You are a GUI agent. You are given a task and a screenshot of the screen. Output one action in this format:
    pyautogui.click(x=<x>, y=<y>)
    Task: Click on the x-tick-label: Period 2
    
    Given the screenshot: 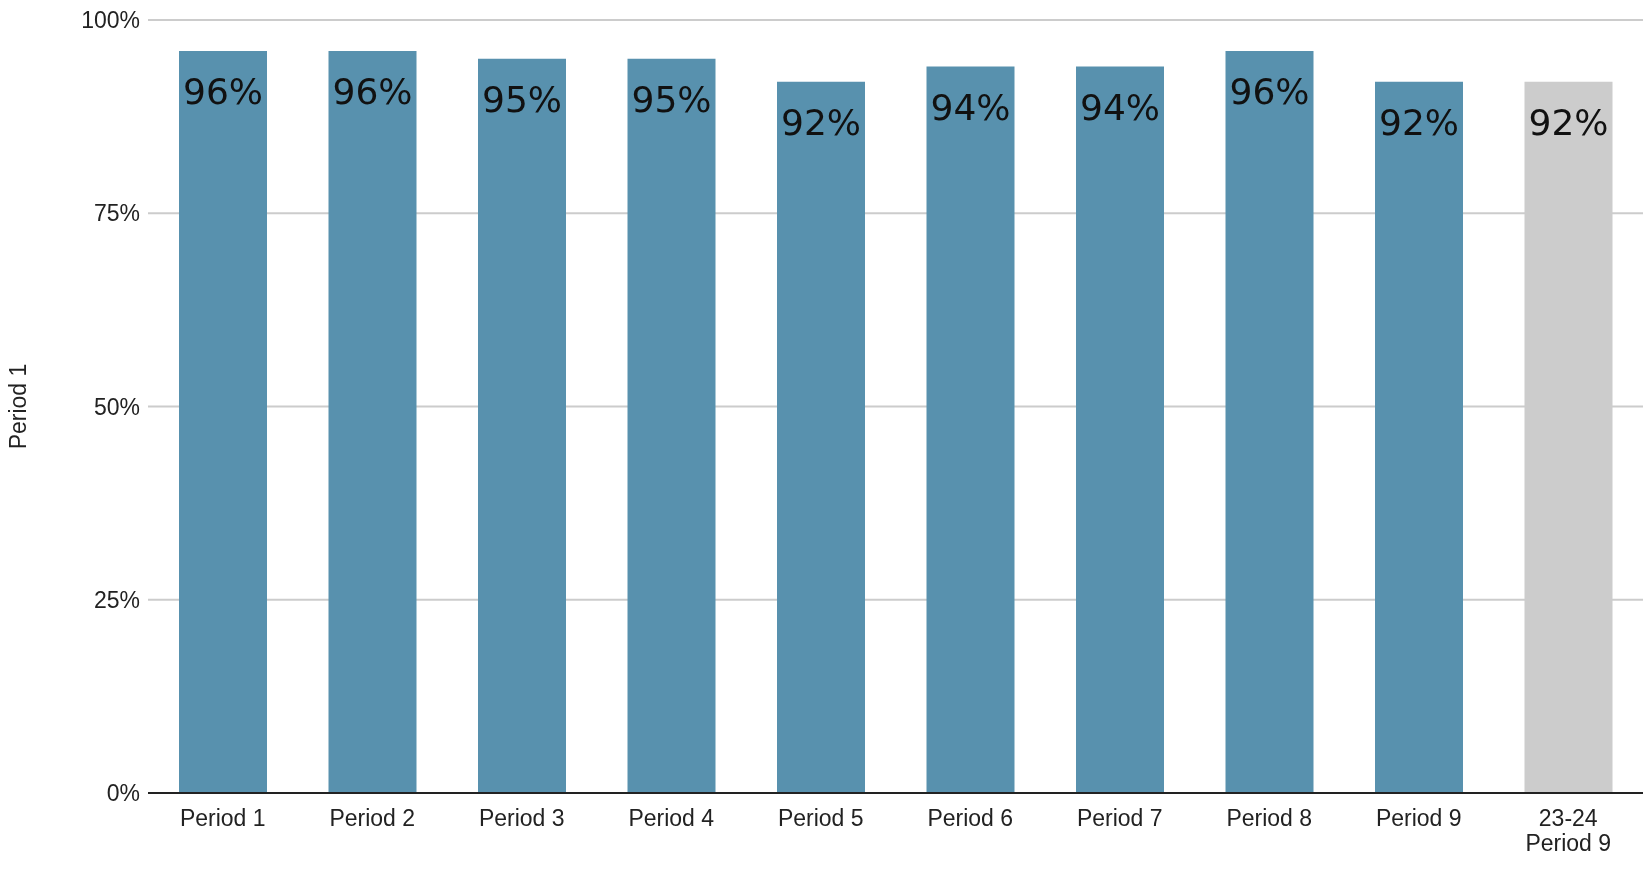 What is the action you would take?
    pyautogui.click(x=372, y=818)
    